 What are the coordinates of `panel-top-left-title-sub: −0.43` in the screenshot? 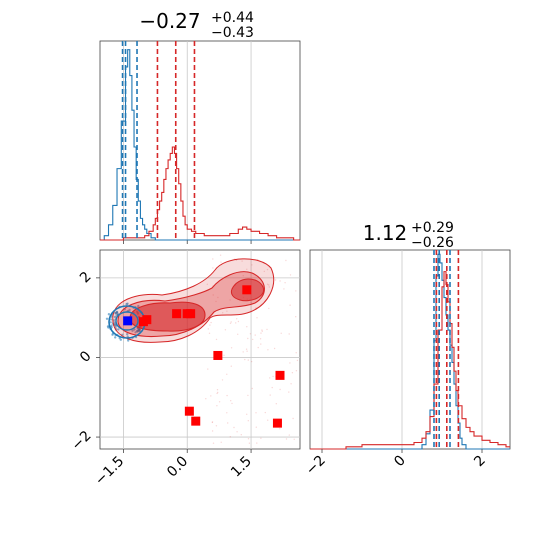 It's located at (232, 33).